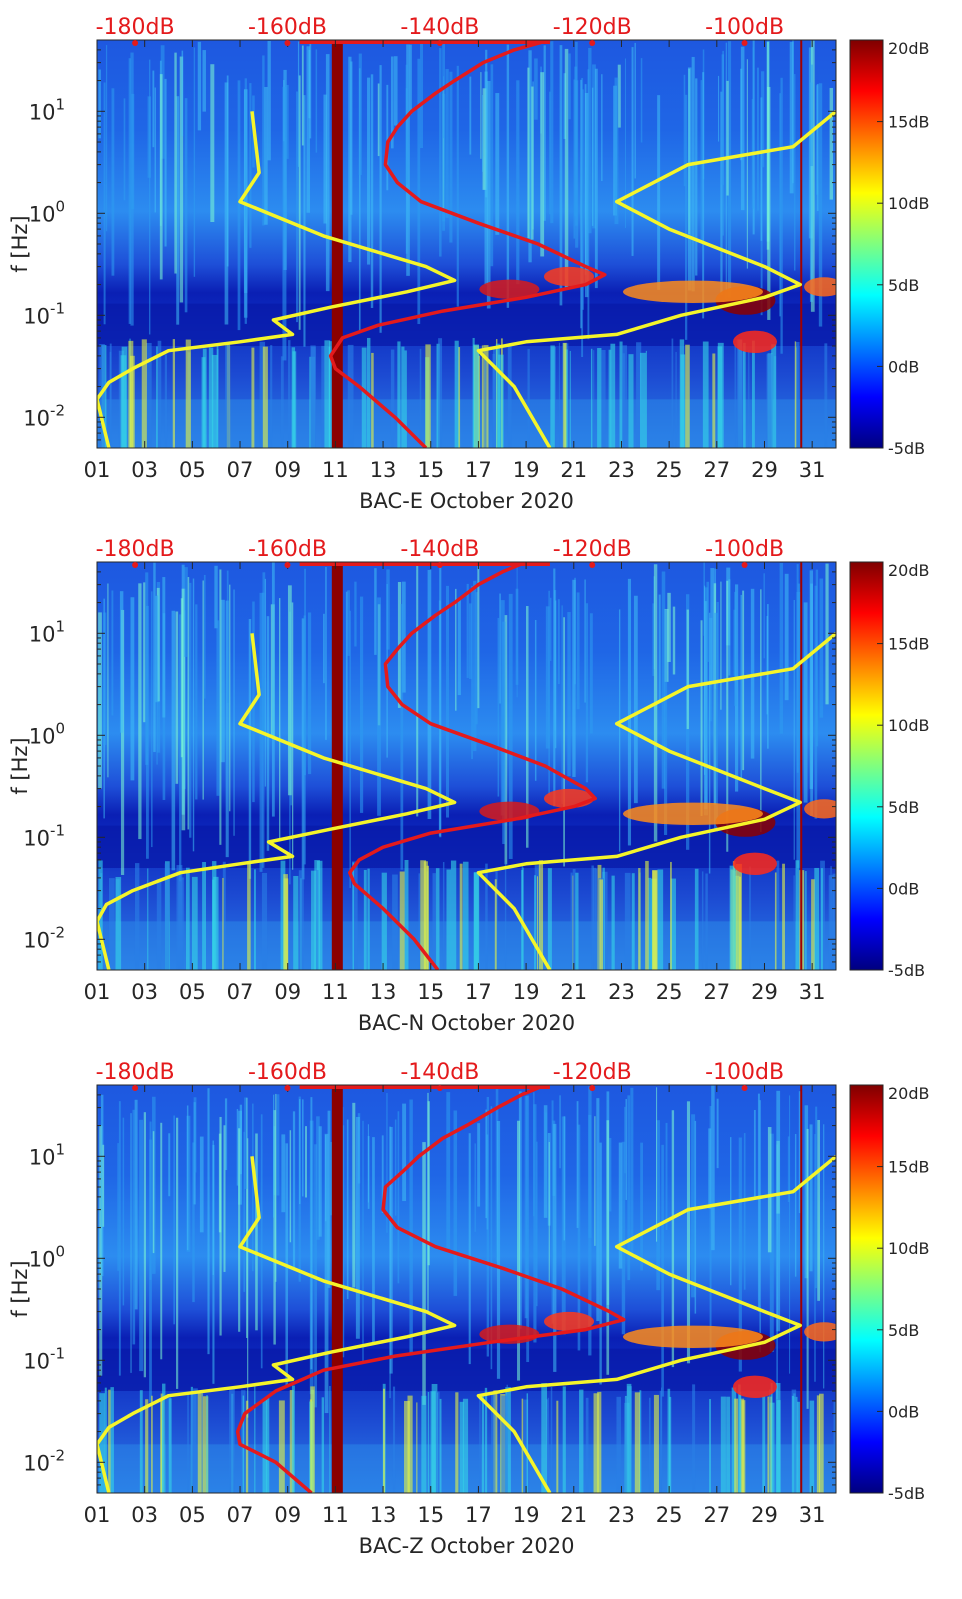 The width and height of the screenshot is (962, 1599). Describe the element at coordinates (287, 1072) in the screenshot. I see `top-db-label: -160dB` at that location.